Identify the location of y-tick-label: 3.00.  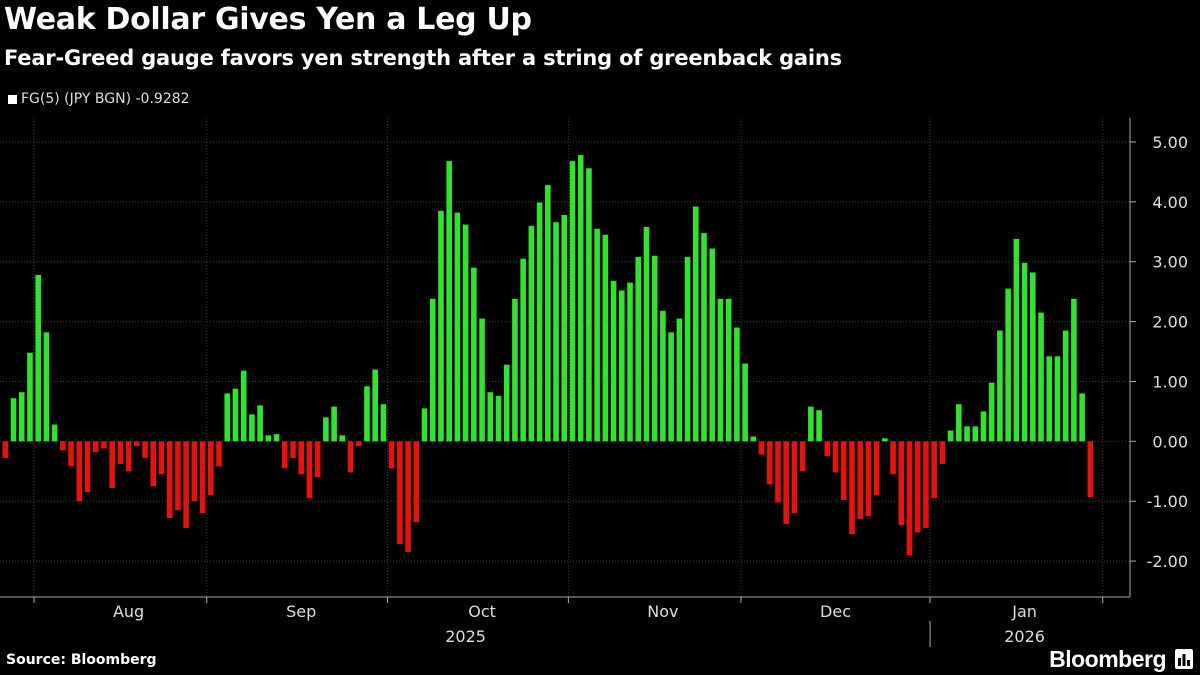
(1170, 262).